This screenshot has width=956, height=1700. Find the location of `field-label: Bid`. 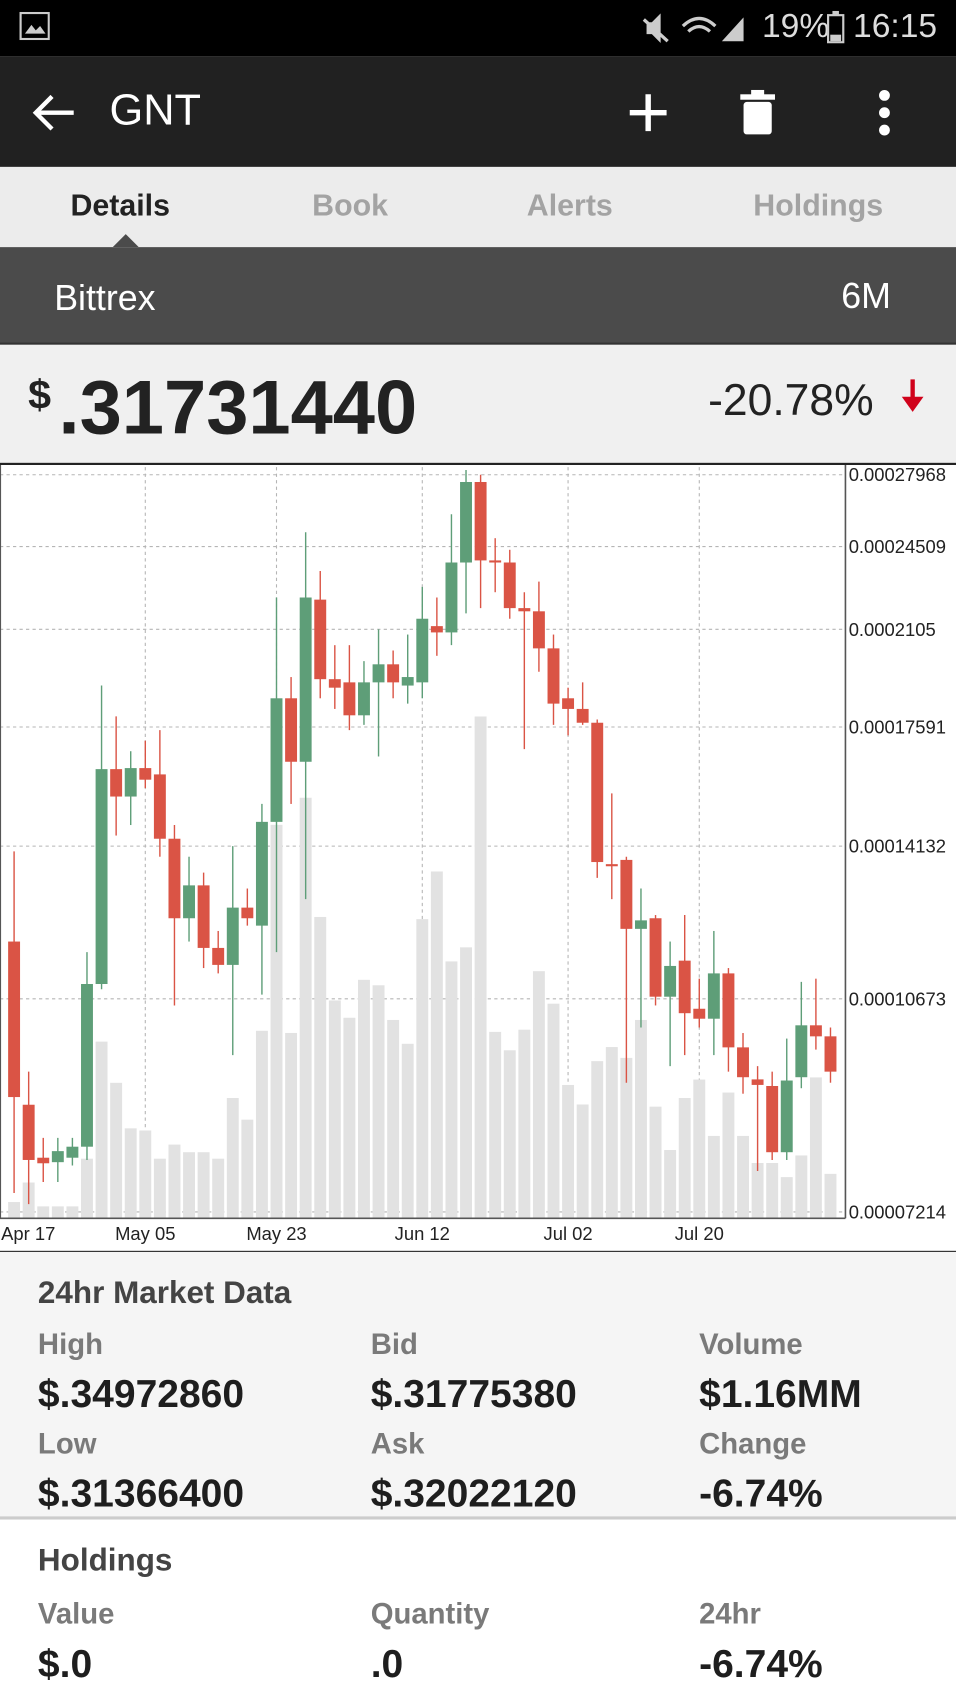

field-label: Bid is located at coordinates (394, 1344).